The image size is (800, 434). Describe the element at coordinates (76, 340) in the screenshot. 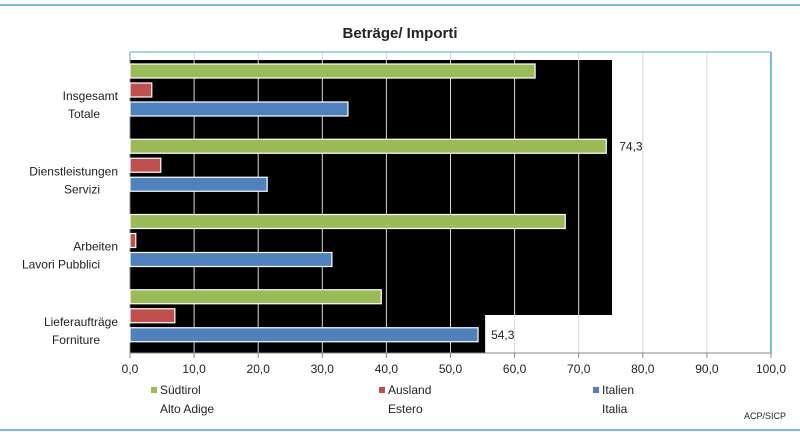

I see `category-label: Forniture` at that location.